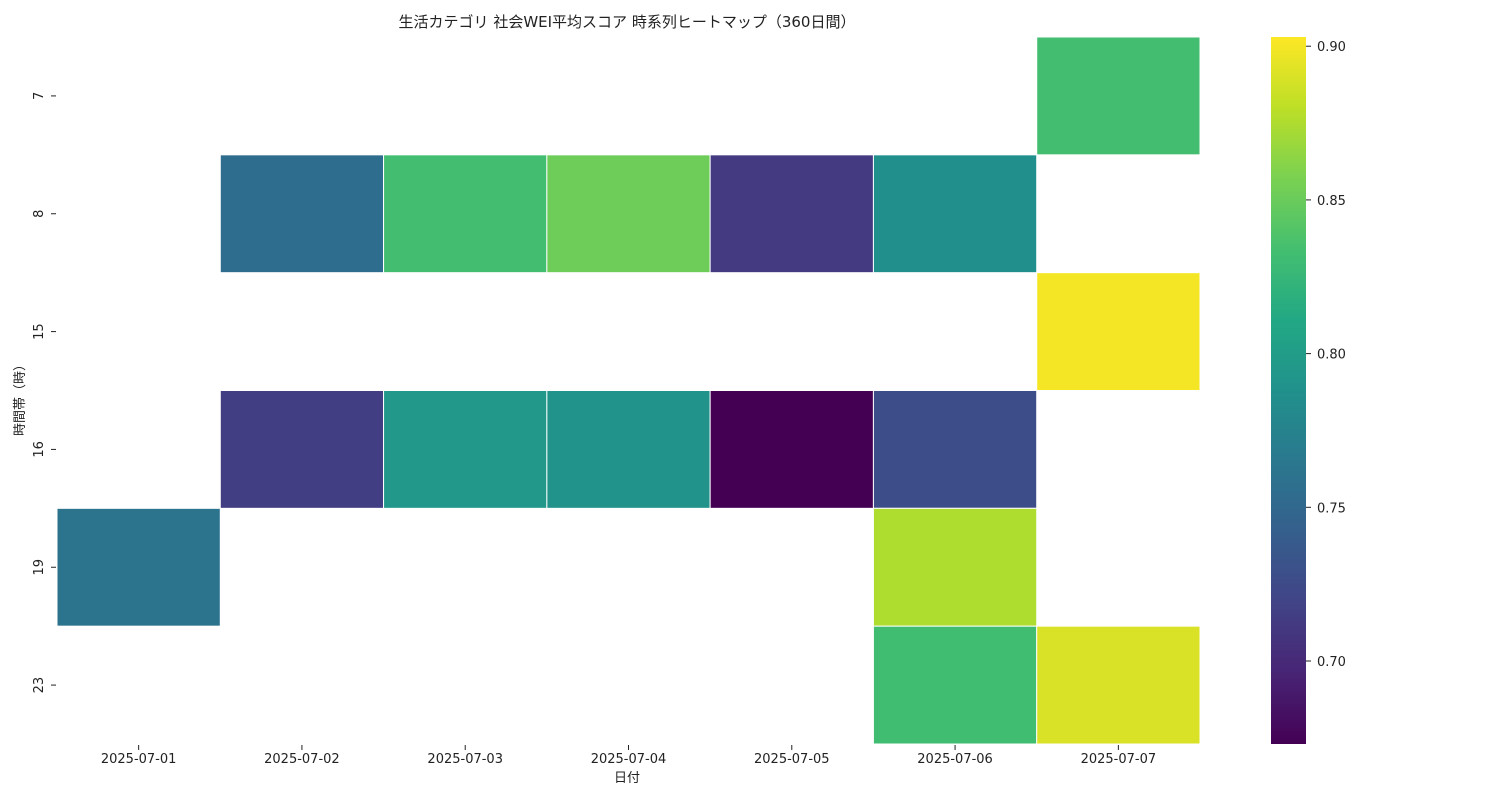 Image resolution: width=1500 pixels, height=800 pixels. What do you see at coordinates (39, 449) in the screenshot?
I see `y-tick-label: 16` at bounding box center [39, 449].